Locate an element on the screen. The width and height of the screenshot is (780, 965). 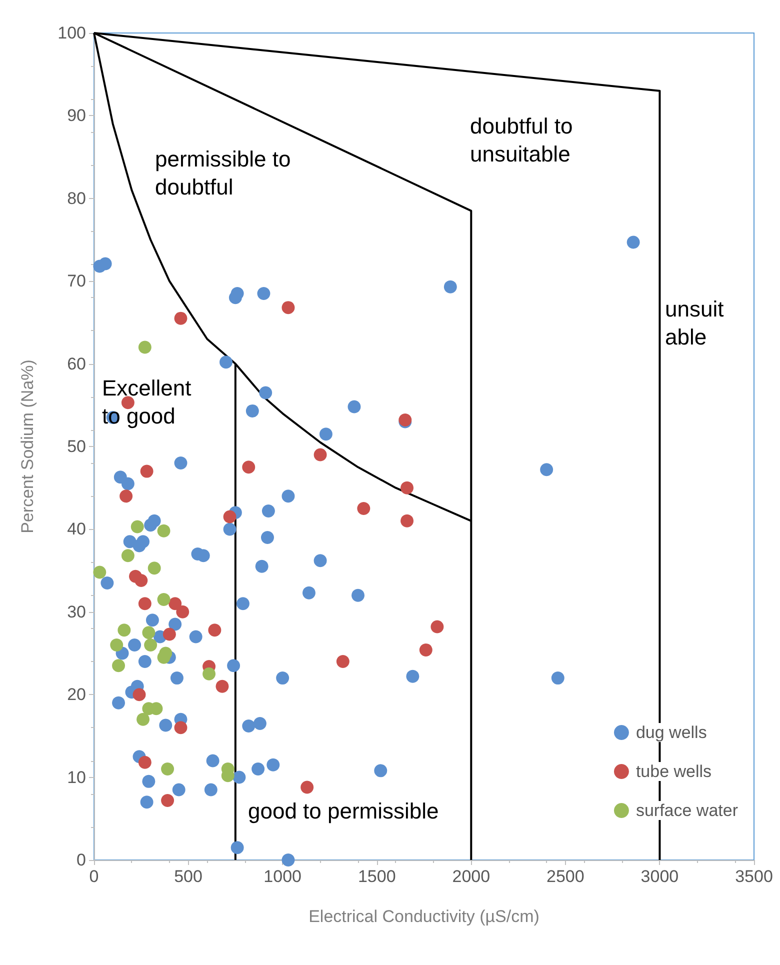
y-tick-label: 30 is located at coordinates (76, 612).